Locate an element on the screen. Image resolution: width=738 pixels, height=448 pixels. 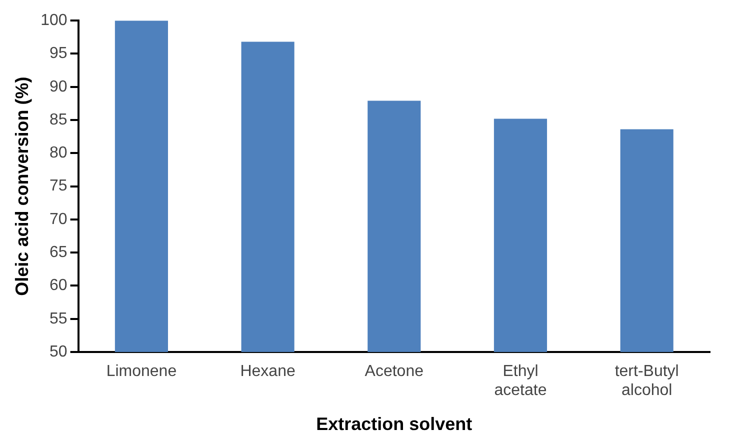
y-tick-label: 60 is located at coordinates (59, 285).